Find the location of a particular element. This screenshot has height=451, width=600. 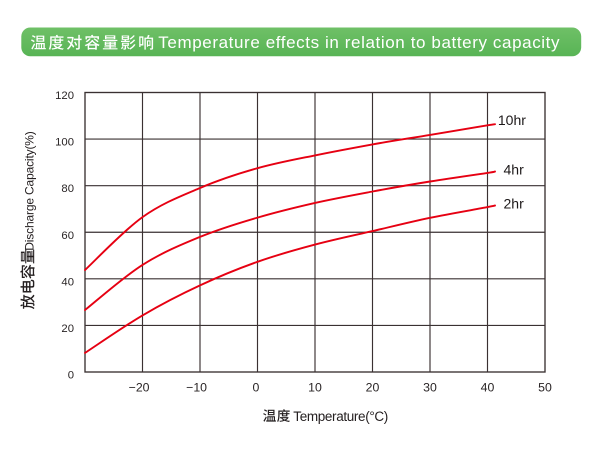

svg-text: 50 is located at coordinates (545, 388).